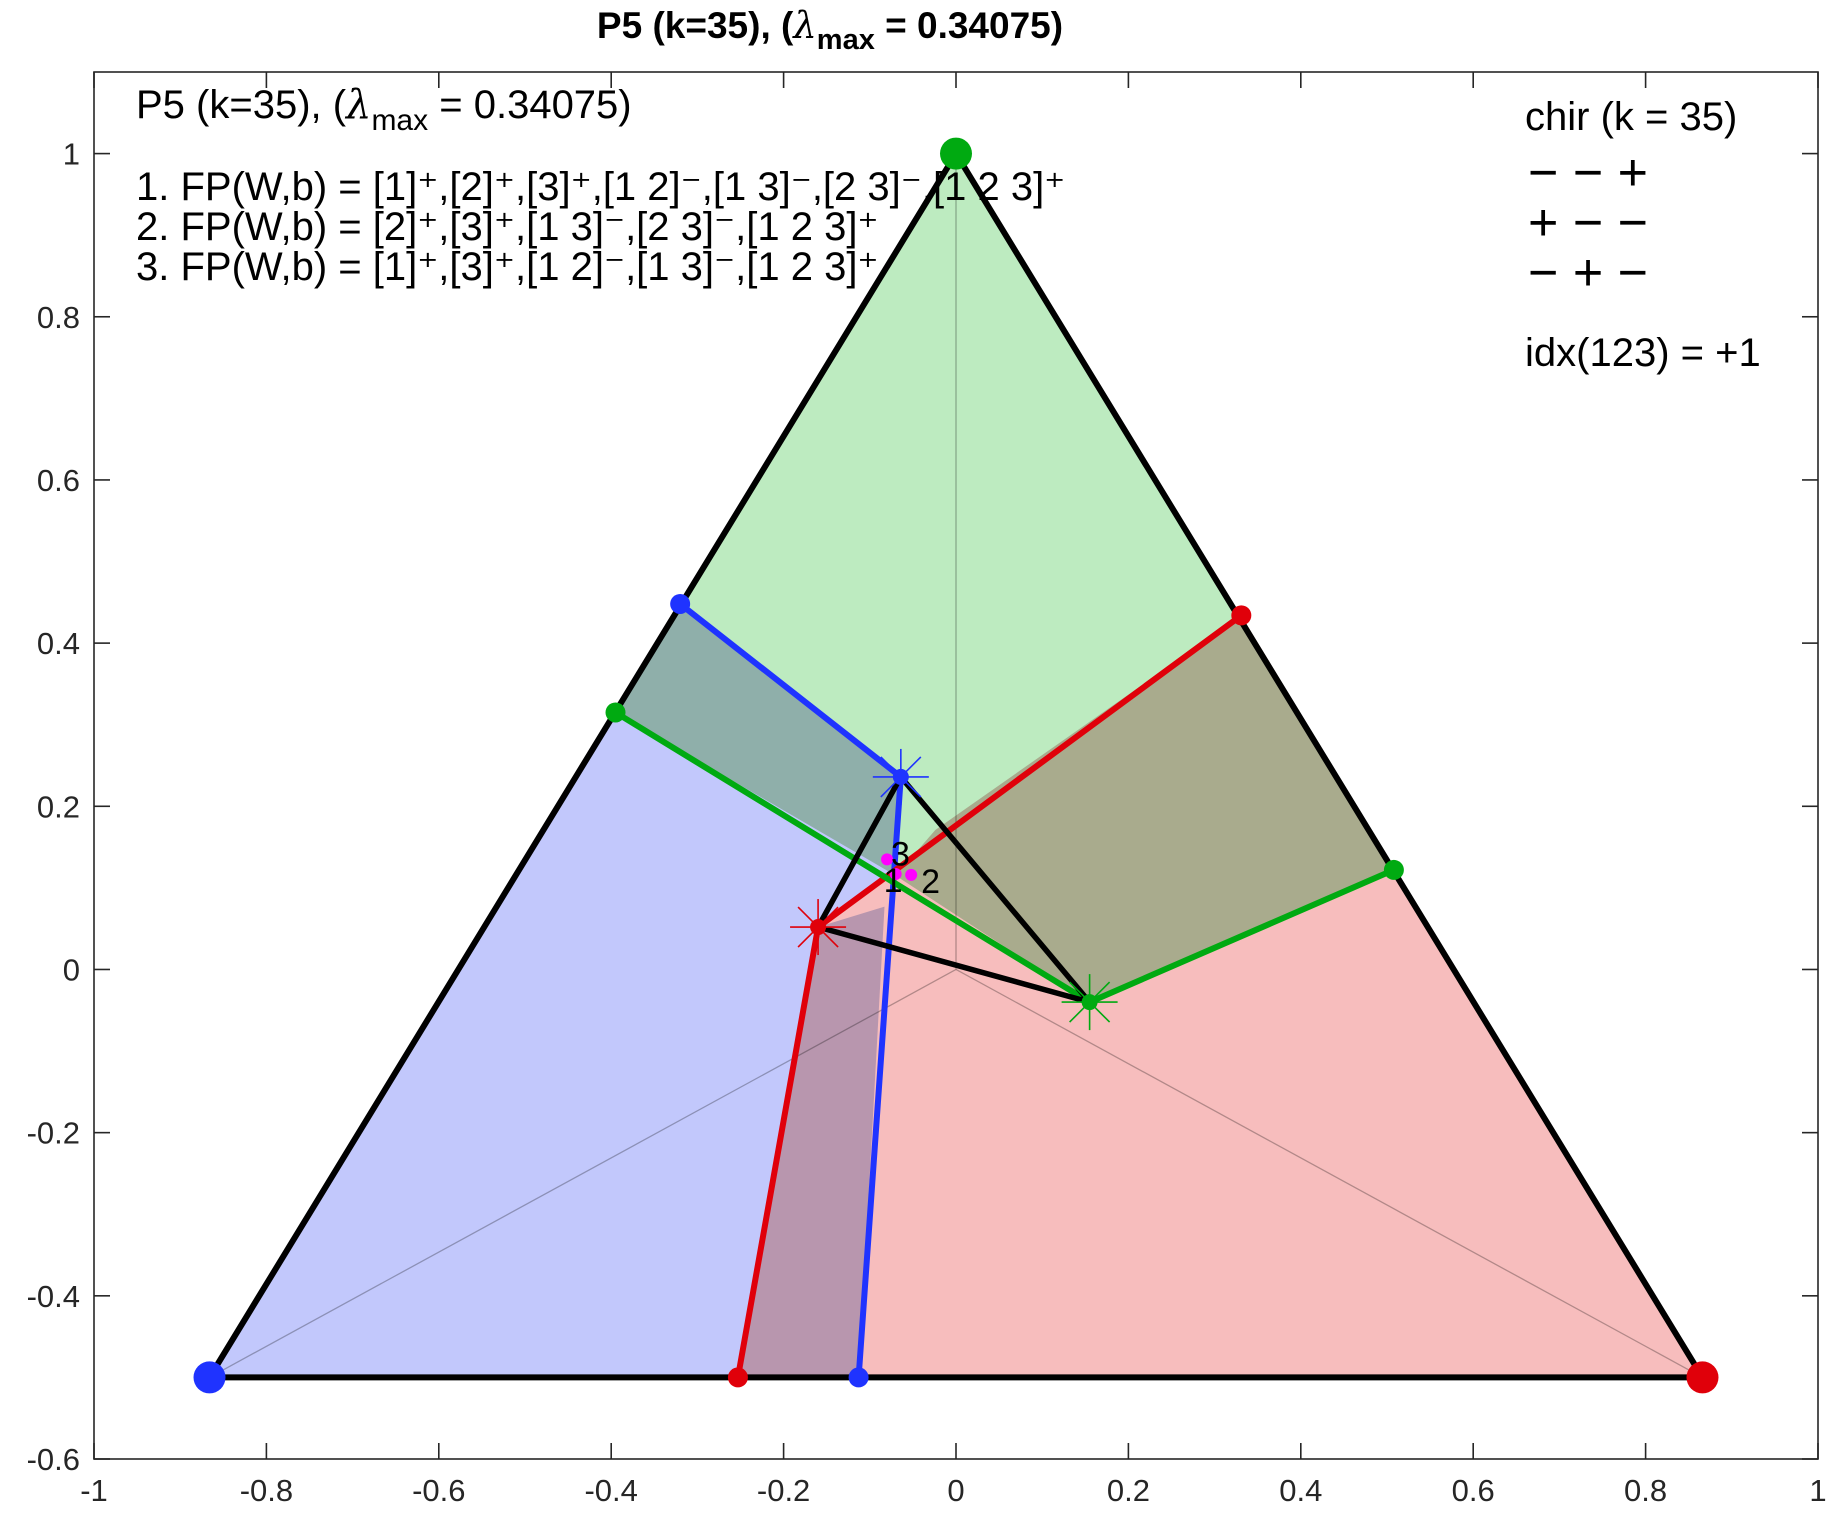  What do you see at coordinates (1300, 1490) in the screenshot?
I see `x-tick-label: 0.4` at bounding box center [1300, 1490].